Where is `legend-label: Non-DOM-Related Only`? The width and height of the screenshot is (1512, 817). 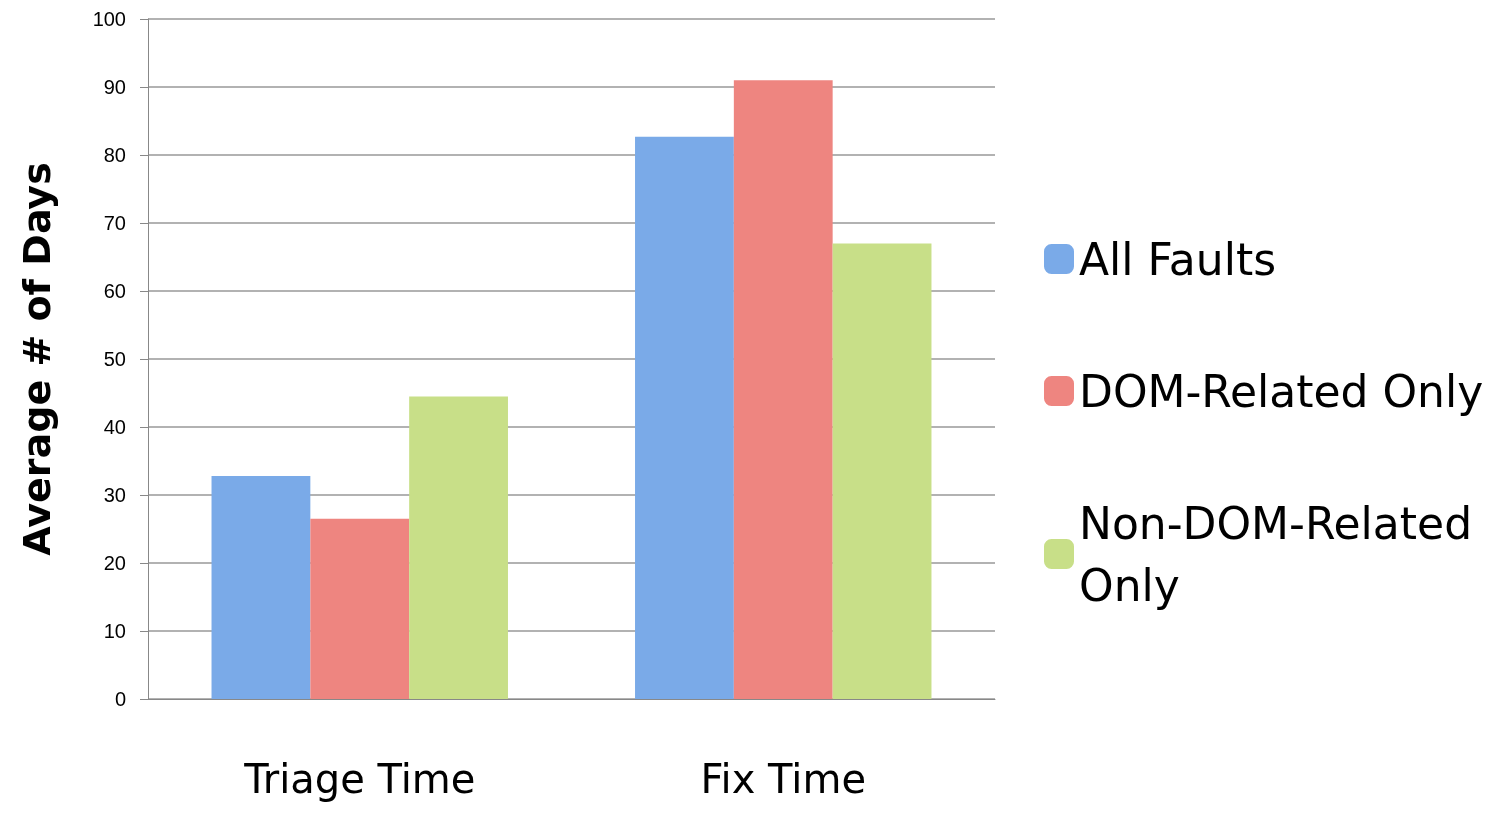 legend-label: Non-DOM-Related Only is located at coordinates (1283, 554).